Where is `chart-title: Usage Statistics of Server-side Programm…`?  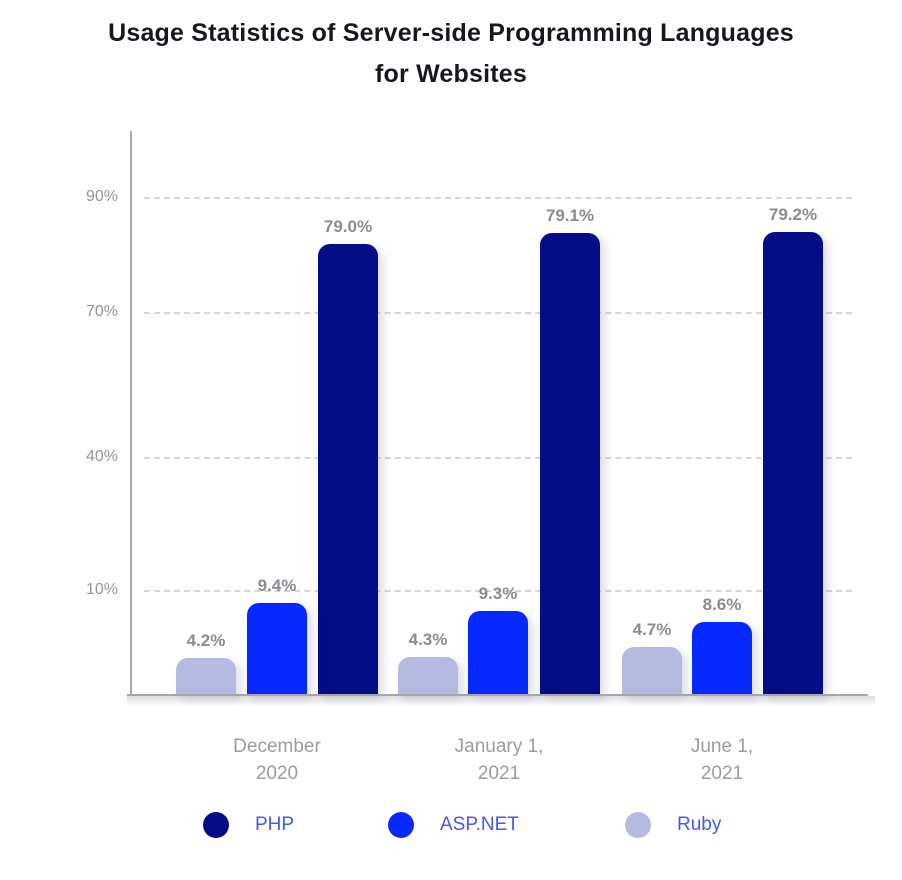
chart-title: Usage Statistics of Server-side Programm… is located at coordinates (451, 54).